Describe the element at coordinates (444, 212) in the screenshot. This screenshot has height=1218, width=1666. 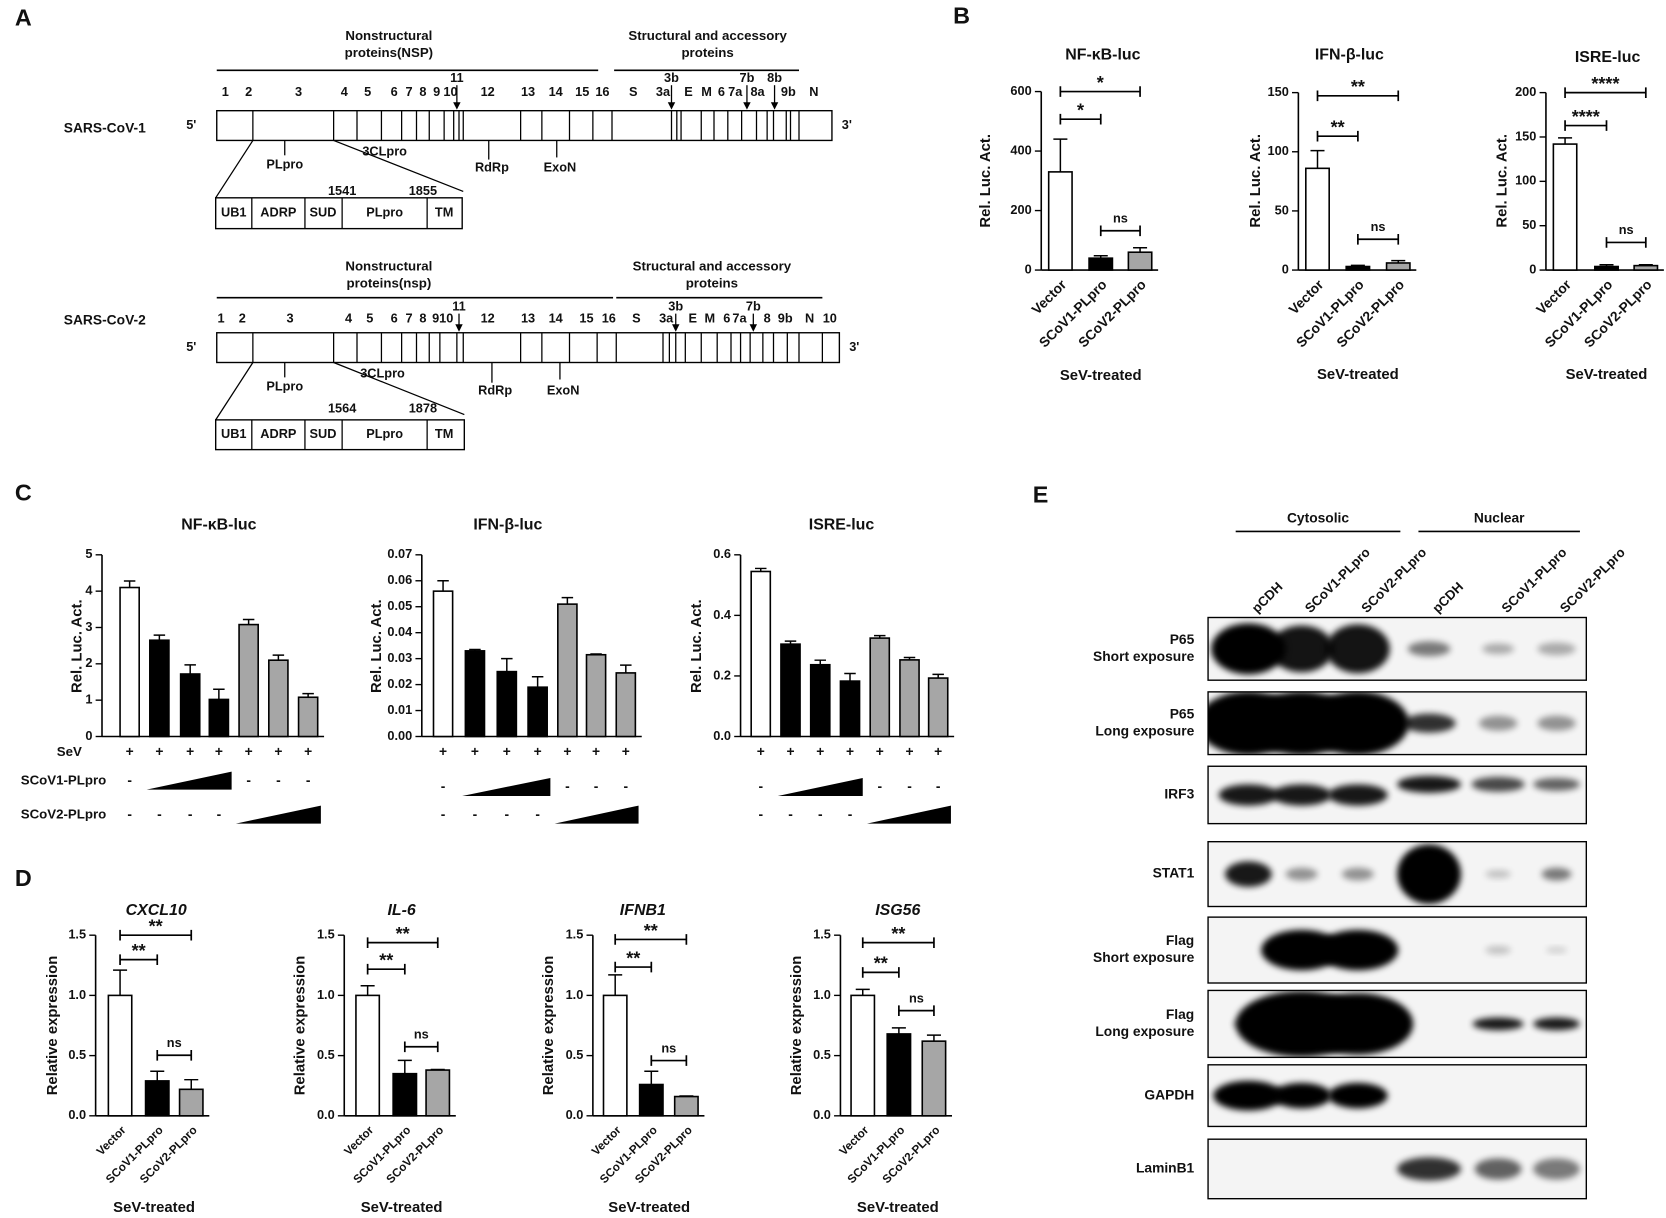
I see `domain-label: TM` at that location.